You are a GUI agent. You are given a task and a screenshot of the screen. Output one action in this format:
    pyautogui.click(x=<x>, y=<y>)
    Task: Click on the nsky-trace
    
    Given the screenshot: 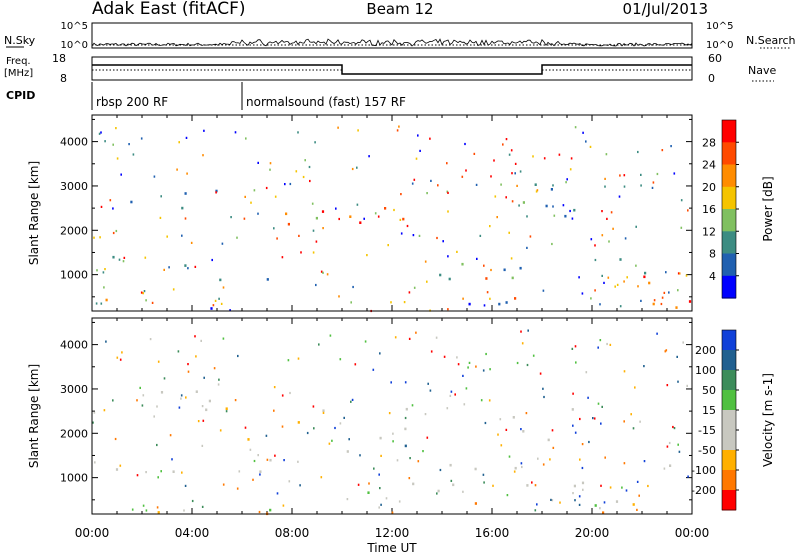 What is the action you would take?
    pyautogui.click(x=392, y=42)
    